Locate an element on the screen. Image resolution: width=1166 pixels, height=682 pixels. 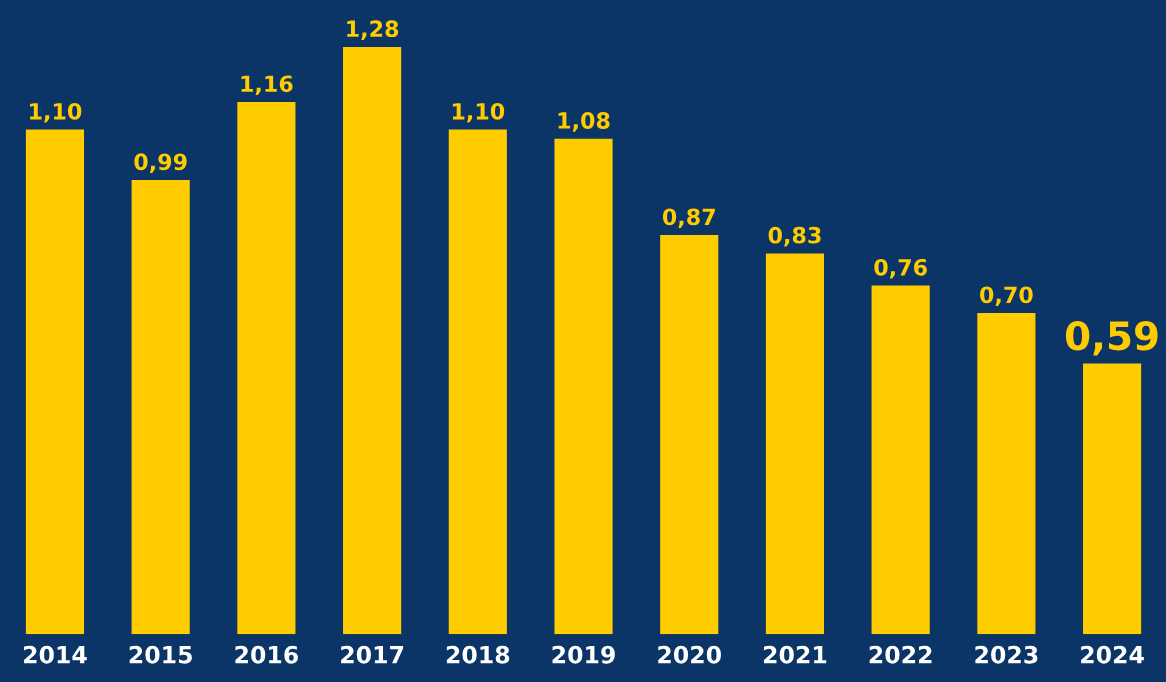
data-label: 0,83 is located at coordinates (794, 236).